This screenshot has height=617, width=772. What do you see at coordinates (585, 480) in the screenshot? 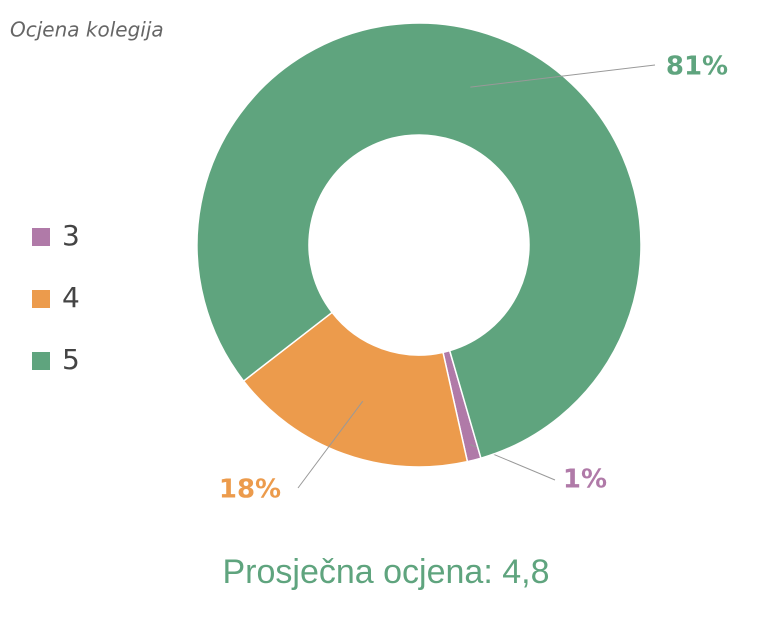
I see `data-label: 1%` at bounding box center [585, 480].